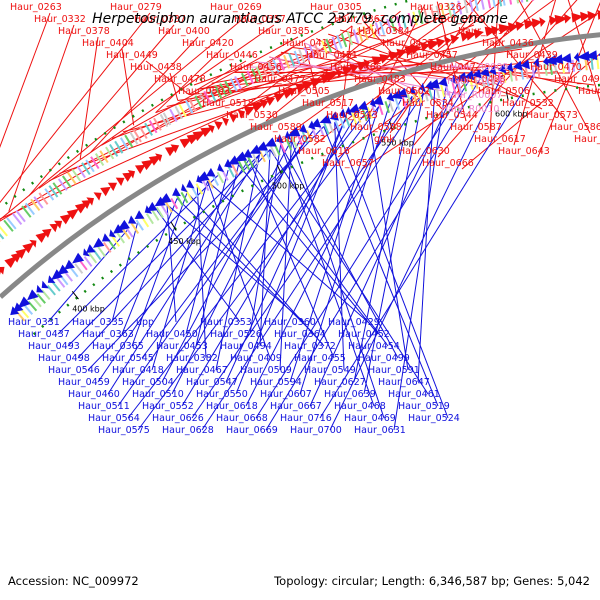 The height and width of the screenshot is (600, 600). What do you see at coordinates (308, 43) in the screenshot?
I see `forward-gene-label: Haur_0419` at bounding box center [308, 43].